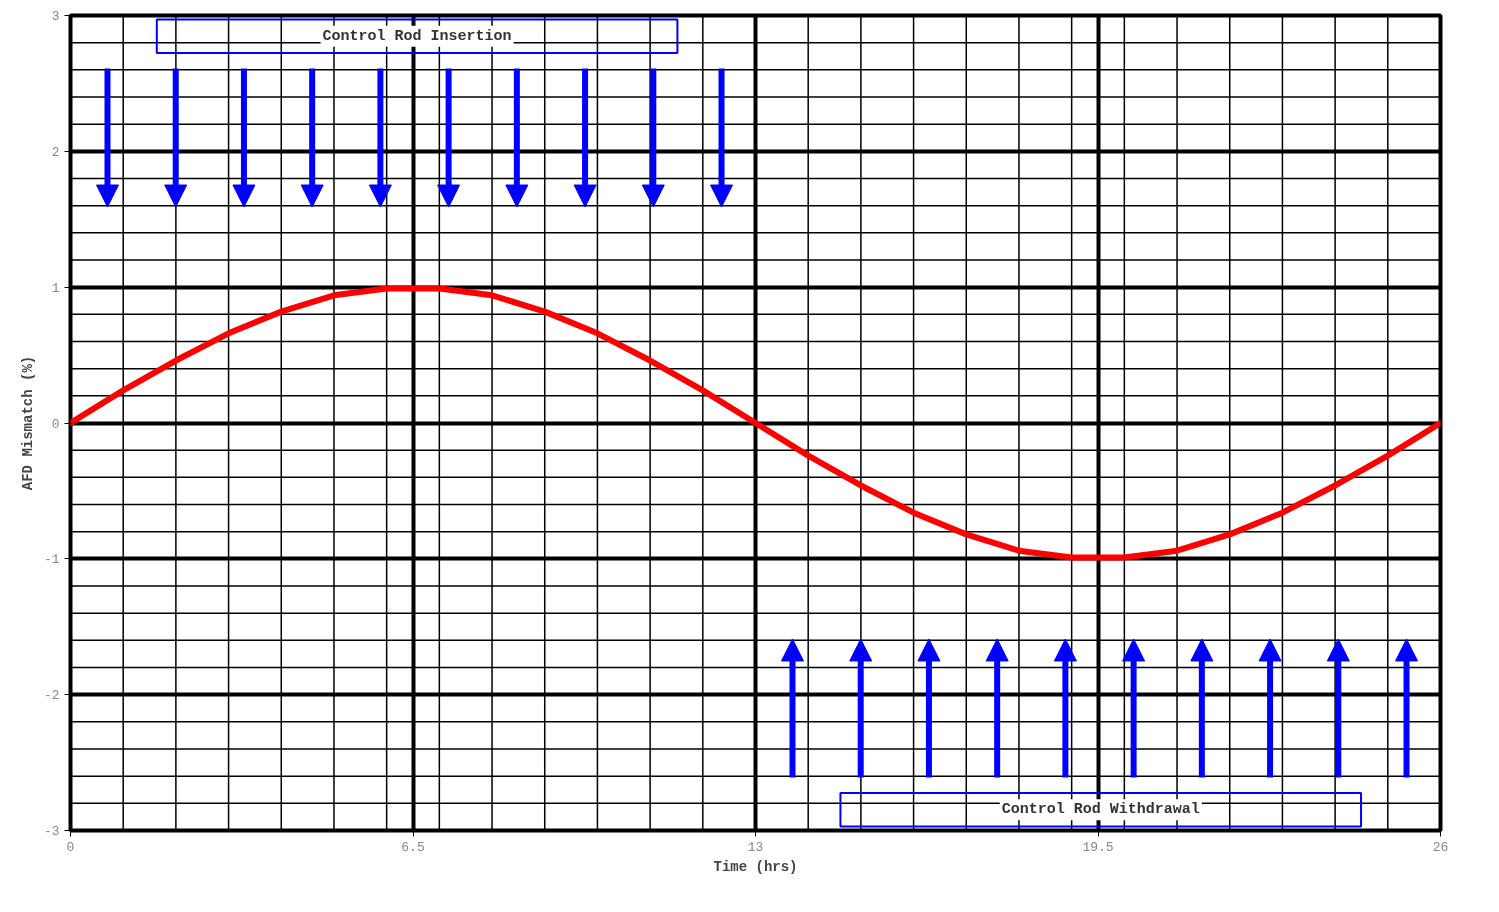  Describe the element at coordinates (1440, 847) in the screenshot. I see `x-tick-label: 26` at that location.